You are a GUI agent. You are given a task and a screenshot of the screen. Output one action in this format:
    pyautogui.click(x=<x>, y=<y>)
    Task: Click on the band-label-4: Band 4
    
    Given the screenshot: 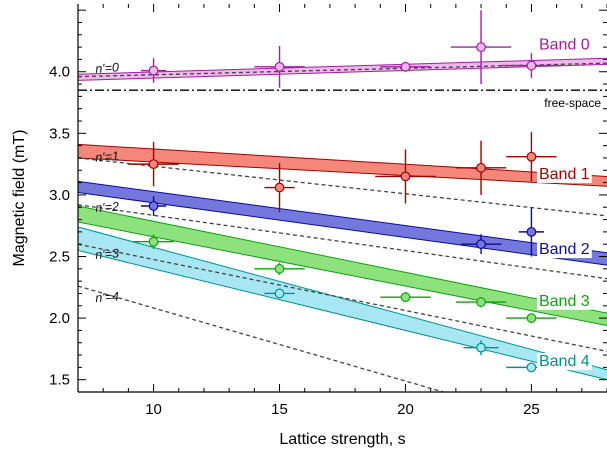 What is the action you would take?
    pyautogui.click(x=564, y=361)
    